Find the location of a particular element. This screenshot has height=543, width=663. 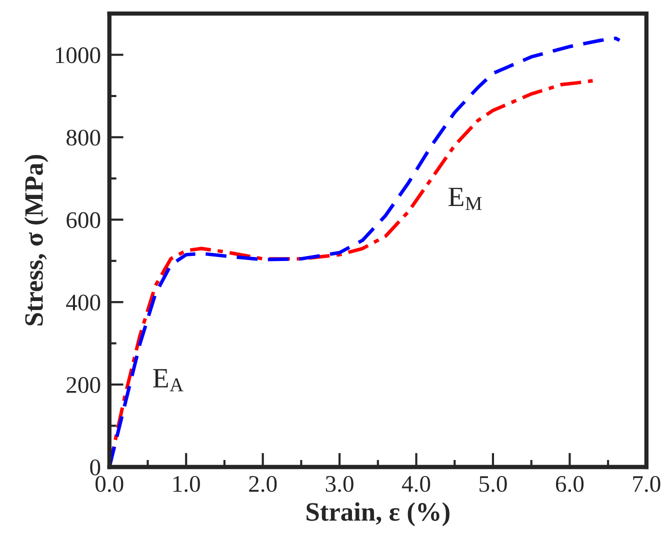

x-tick-label: 6.0 is located at coordinates (570, 484).